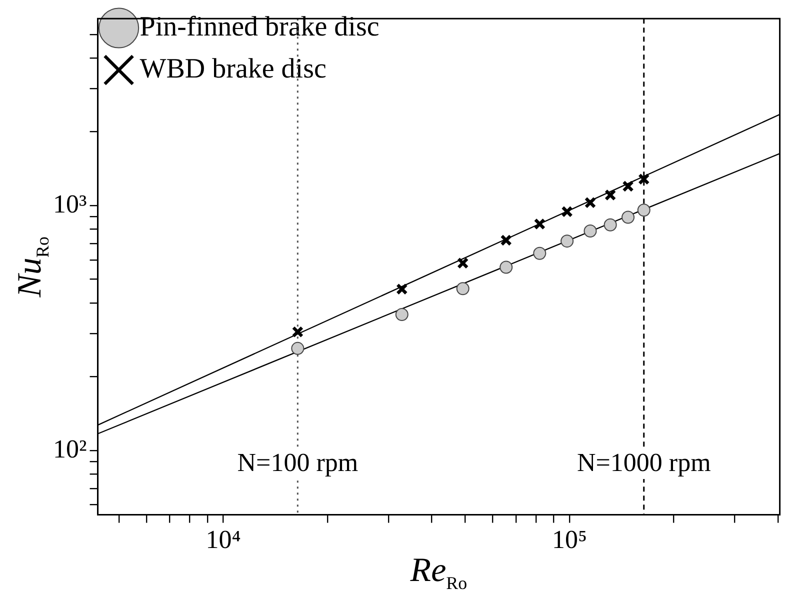 The width and height of the screenshot is (789, 600). What do you see at coordinates (439, 573) in the screenshot?
I see `x-axis-title: Re$_{Ro}$` at bounding box center [439, 573].